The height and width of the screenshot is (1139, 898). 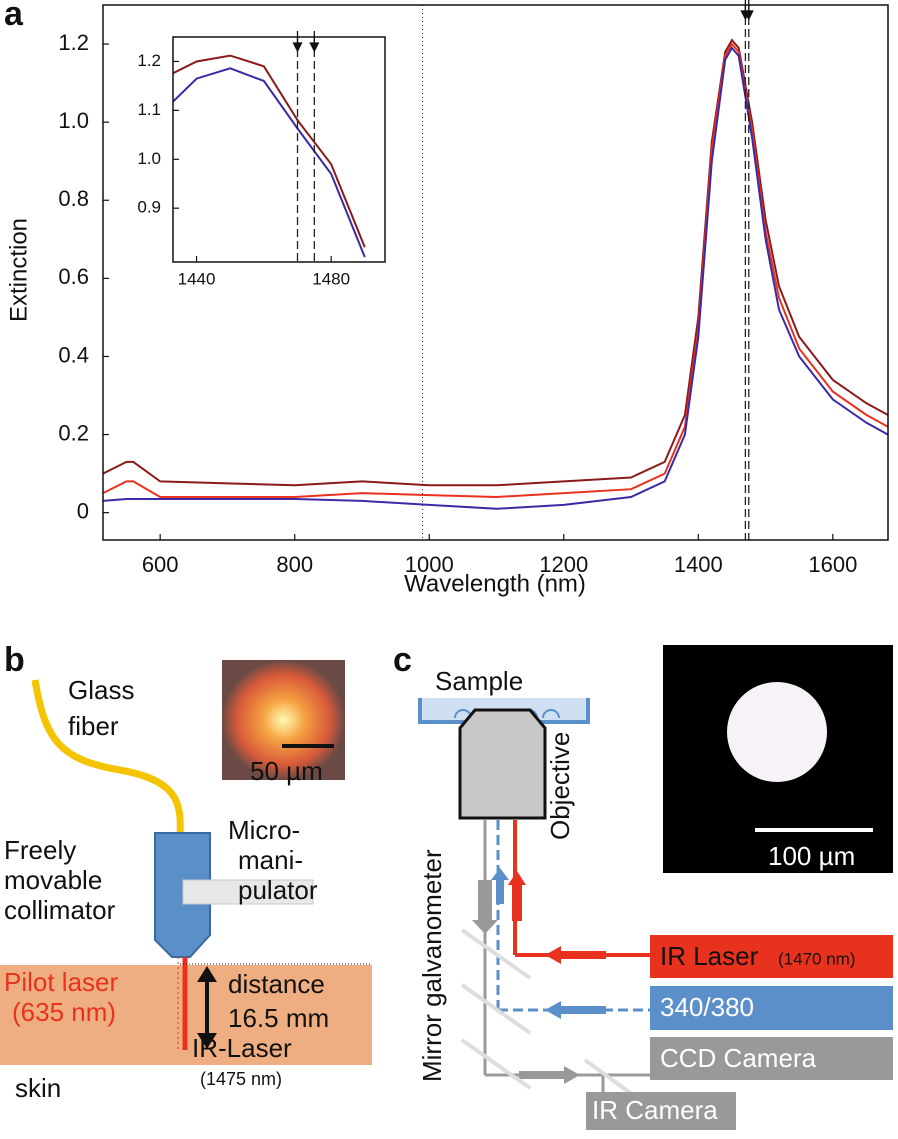 What do you see at coordinates (278, 1018) in the screenshot?
I see `label: 16.5 mm` at bounding box center [278, 1018].